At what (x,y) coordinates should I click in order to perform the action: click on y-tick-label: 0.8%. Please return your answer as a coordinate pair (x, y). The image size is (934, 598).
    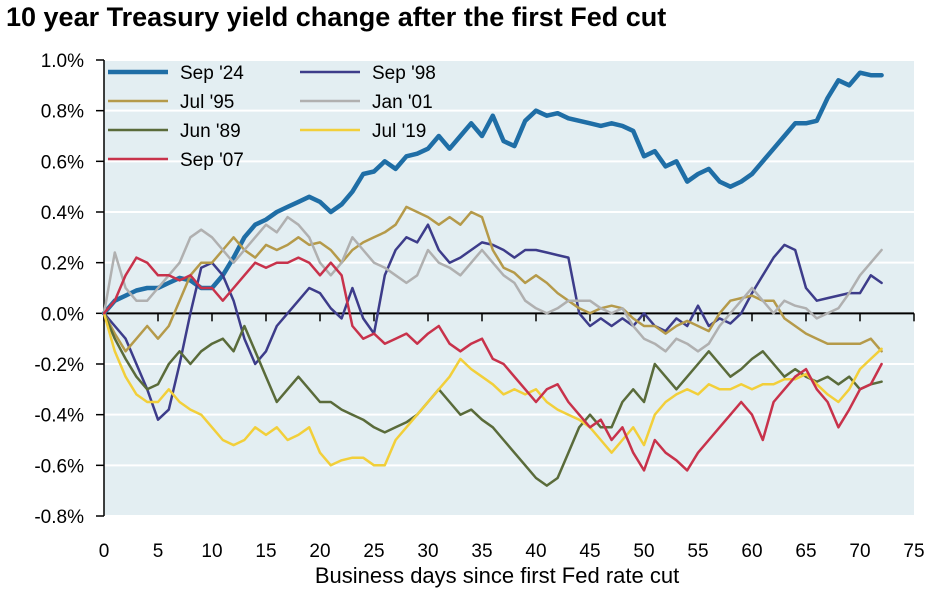
    Looking at the image, I should click on (62, 112).